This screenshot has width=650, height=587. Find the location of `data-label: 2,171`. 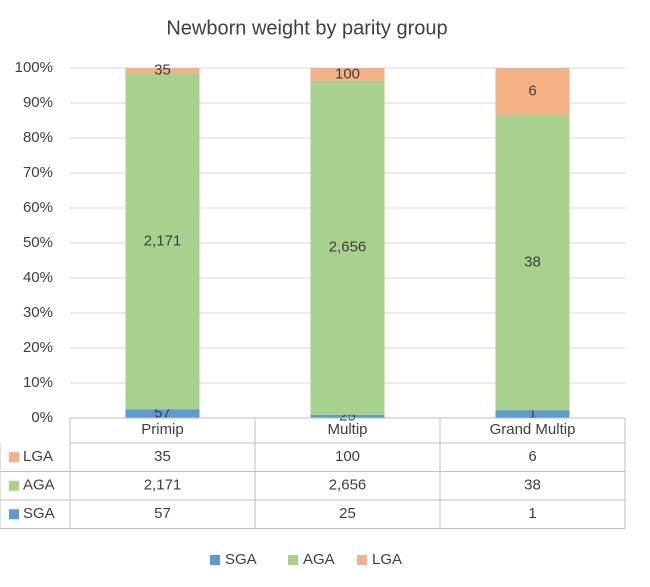

data-label: 2,171 is located at coordinates (163, 240).